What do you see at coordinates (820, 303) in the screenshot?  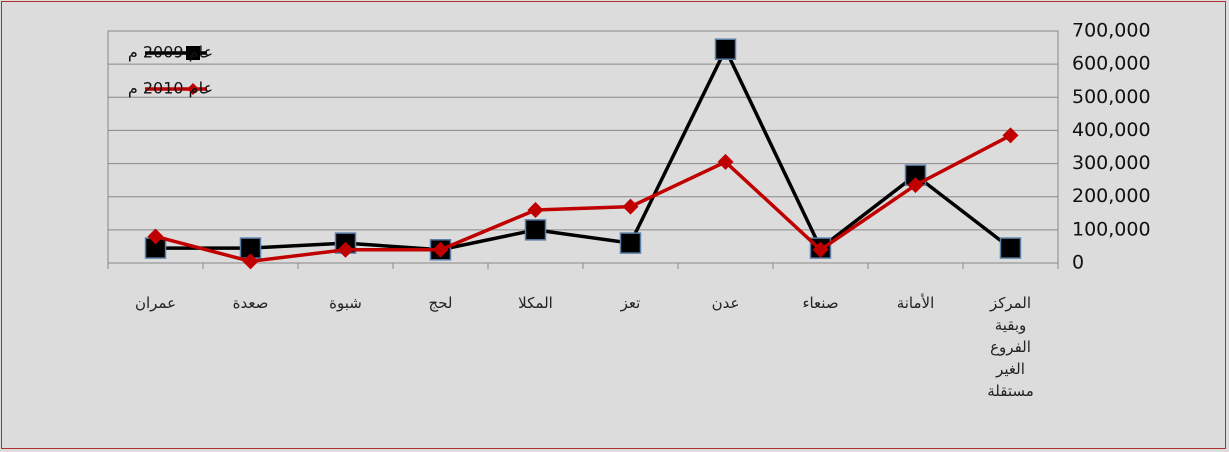 I see `x-tick-label: صنعاء` at bounding box center [820, 303].